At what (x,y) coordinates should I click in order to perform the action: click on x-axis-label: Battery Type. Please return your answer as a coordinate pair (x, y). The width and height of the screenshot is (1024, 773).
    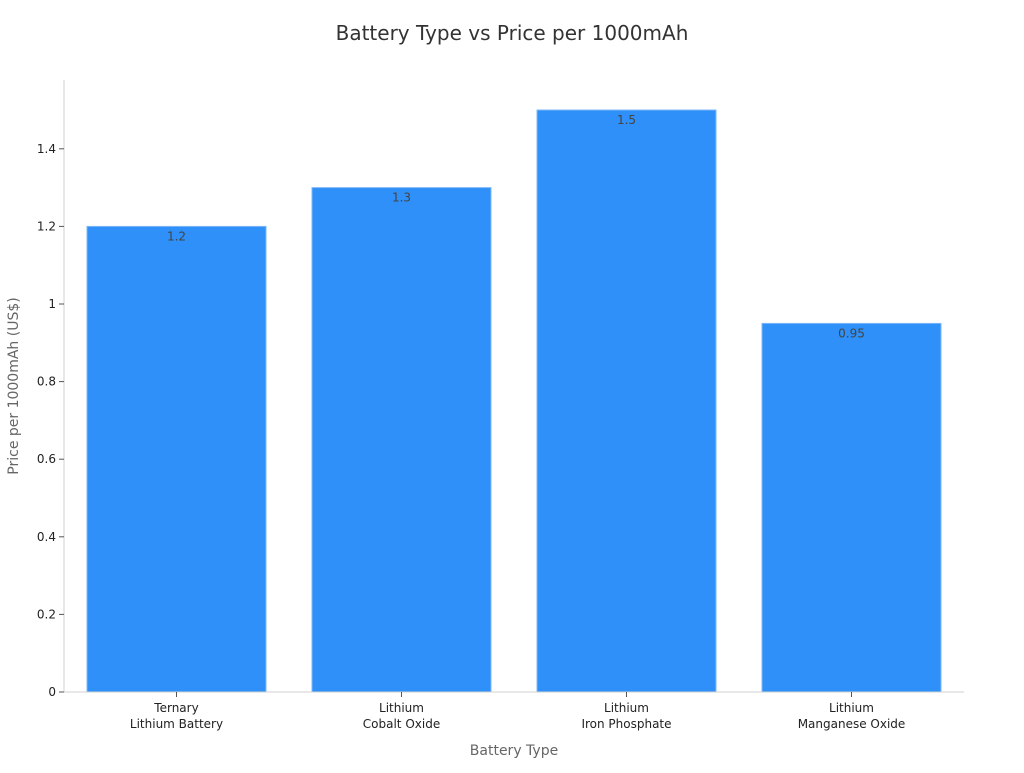
    Looking at the image, I should click on (514, 751).